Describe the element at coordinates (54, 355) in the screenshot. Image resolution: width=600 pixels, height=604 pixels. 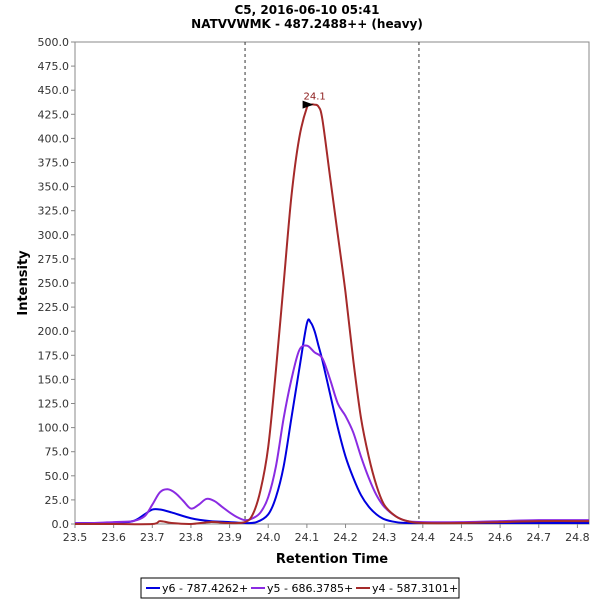
I see `y-tick-label: 175.0` at that location.